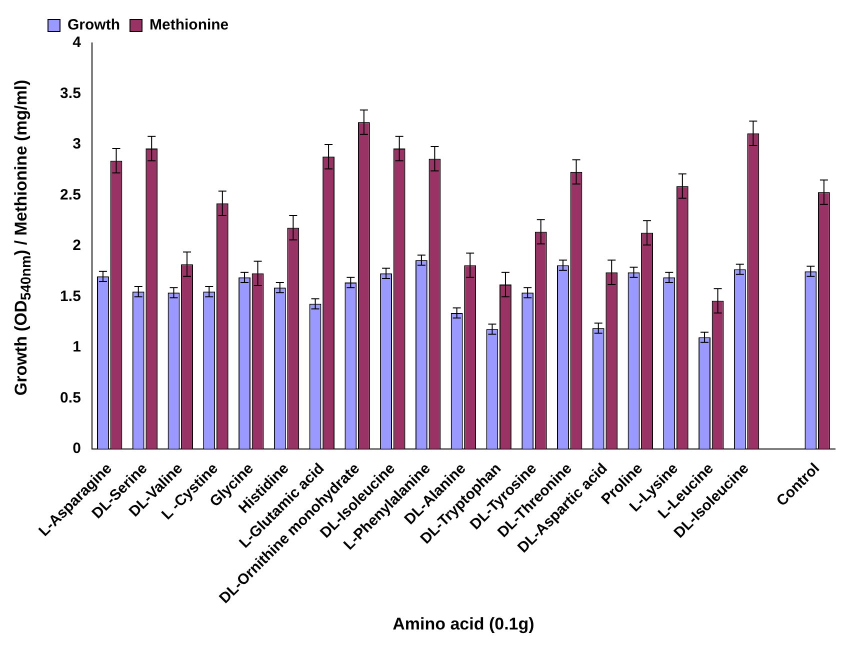 The height and width of the screenshot is (647, 847). Describe the element at coordinates (76, 245) in the screenshot. I see `y-tick-label: 2` at that location.